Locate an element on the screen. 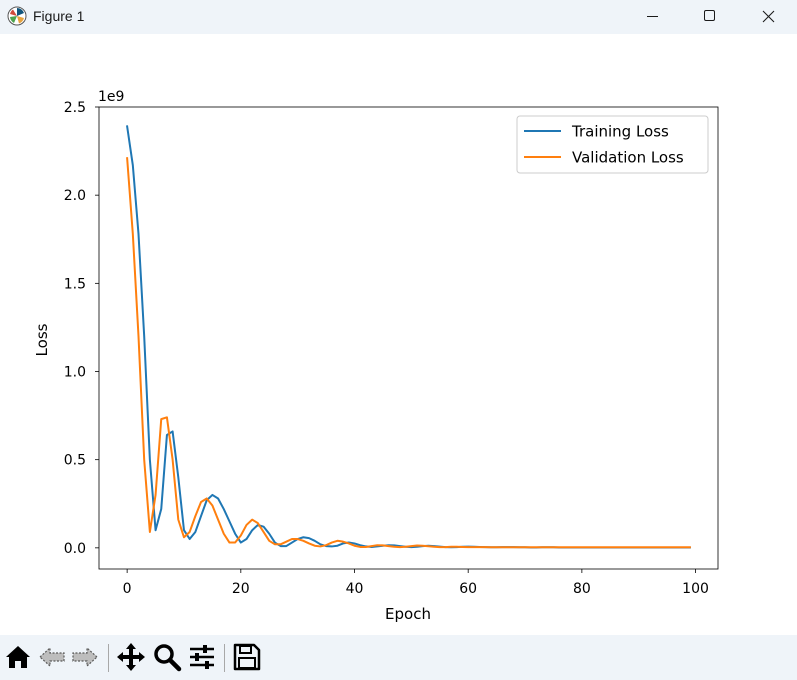 Image resolution: width=797 pixels, height=680 pixels. close-button is located at coordinates (768, 17).